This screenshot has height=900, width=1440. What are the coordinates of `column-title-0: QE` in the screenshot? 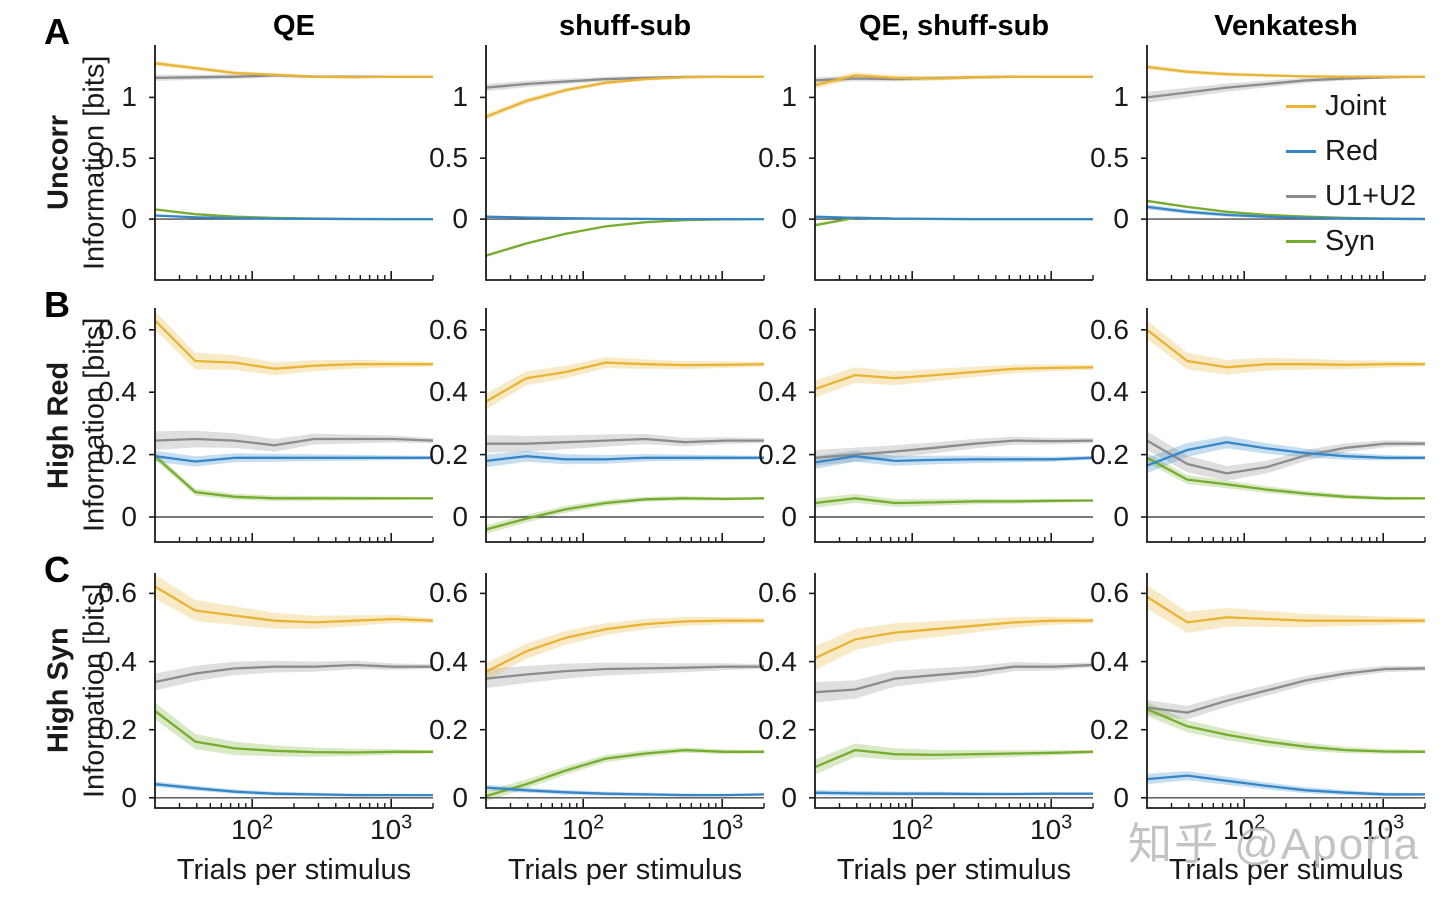 It's located at (294, 26).